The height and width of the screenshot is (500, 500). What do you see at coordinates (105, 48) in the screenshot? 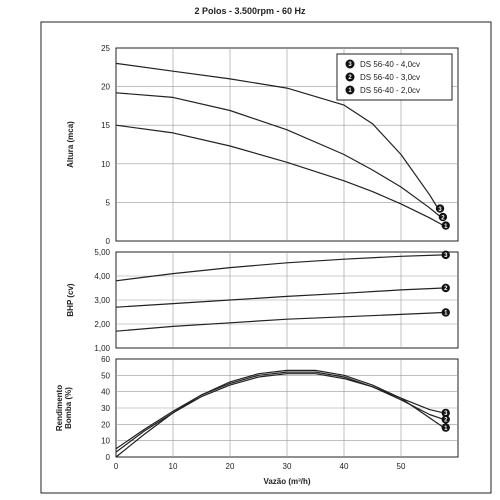
I see `head-y-tick-label: 25` at bounding box center [105, 48].